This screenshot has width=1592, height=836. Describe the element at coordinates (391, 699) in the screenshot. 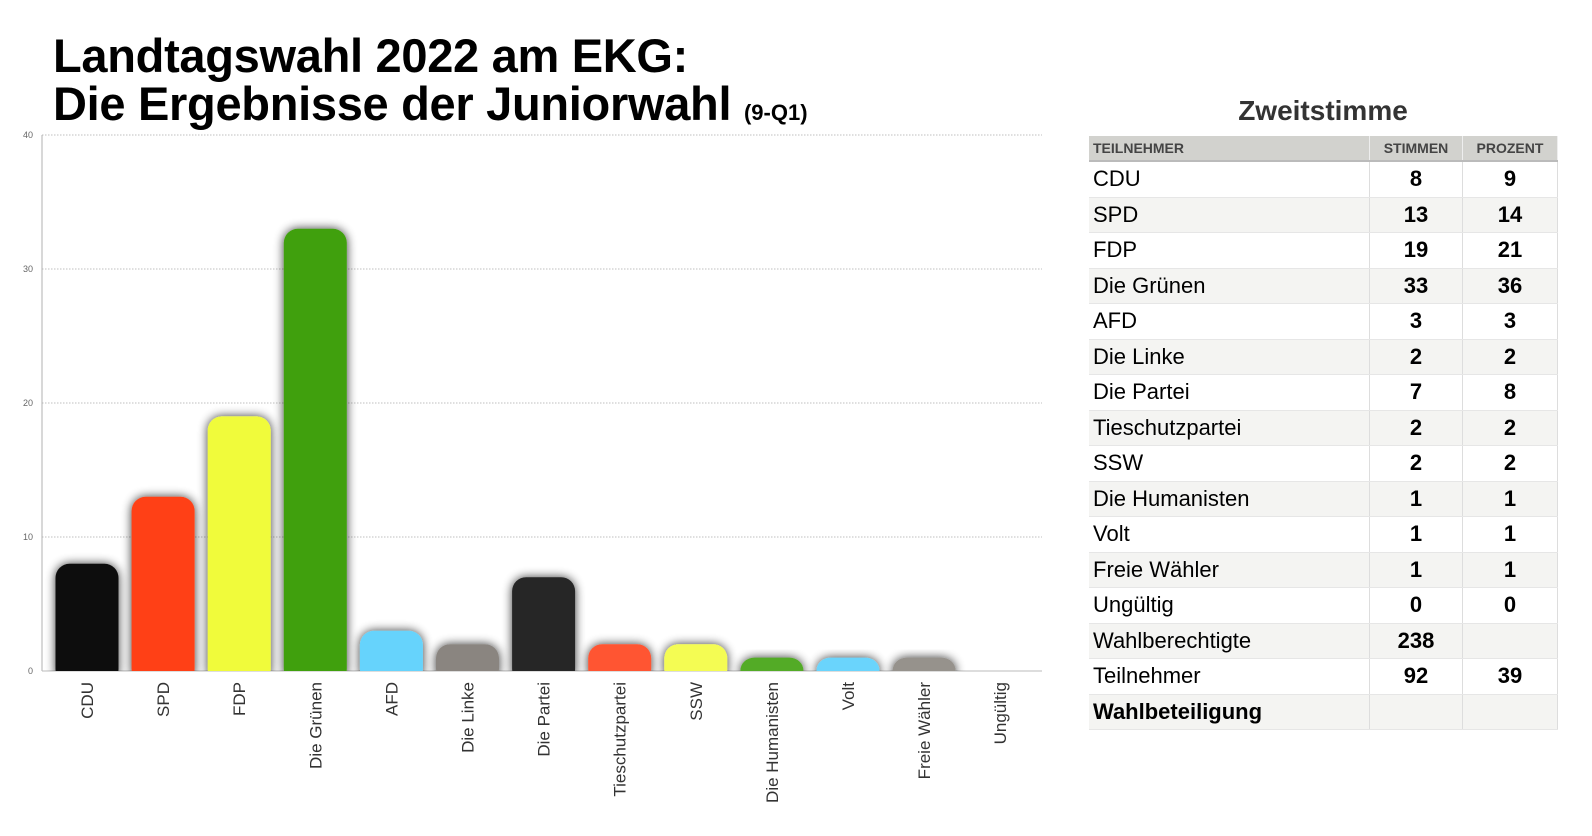

I see `x-tick-label: AFD` at that location.